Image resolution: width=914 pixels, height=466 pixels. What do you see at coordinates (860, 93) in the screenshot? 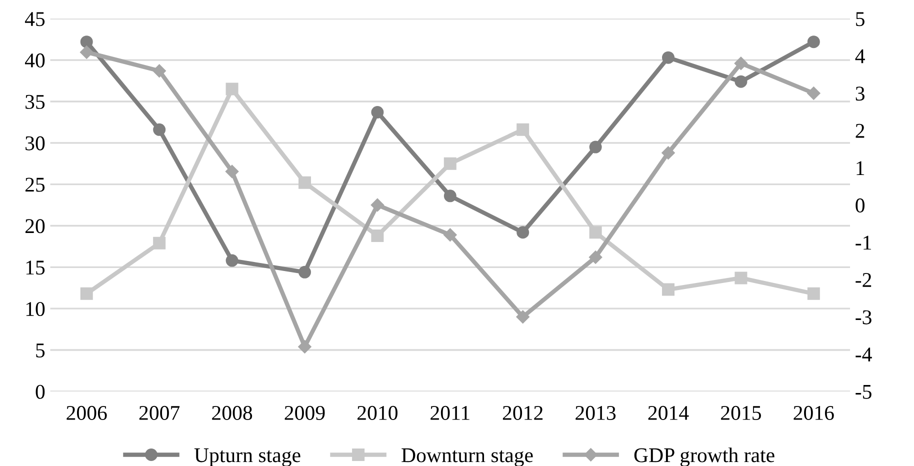
I see `y2-tick-label: 3` at bounding box center [860, 93].